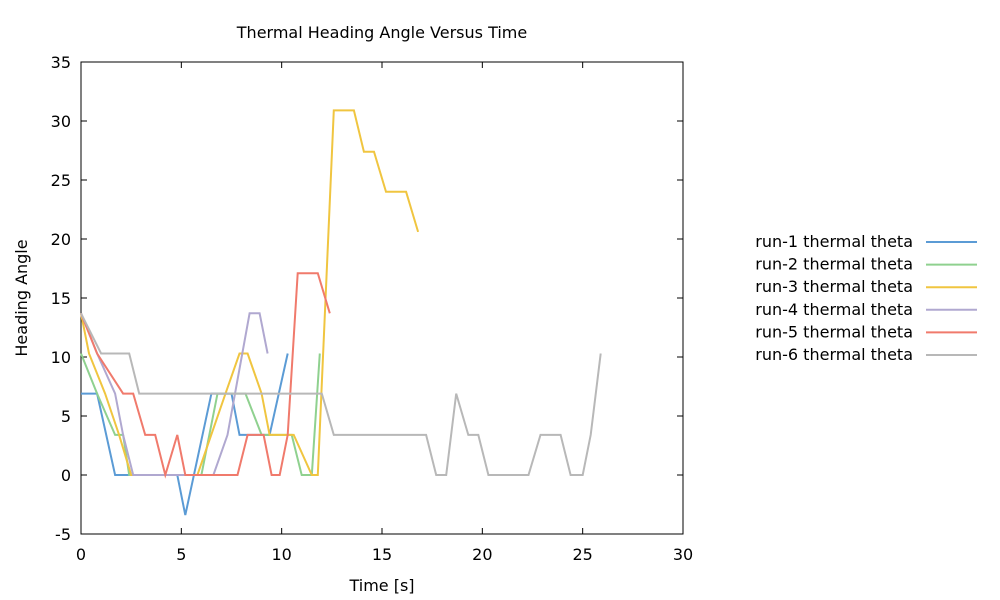  Describe the element at coordinates (61, 239) in the screenshot. I see `y-tick-label: 20` at that location.